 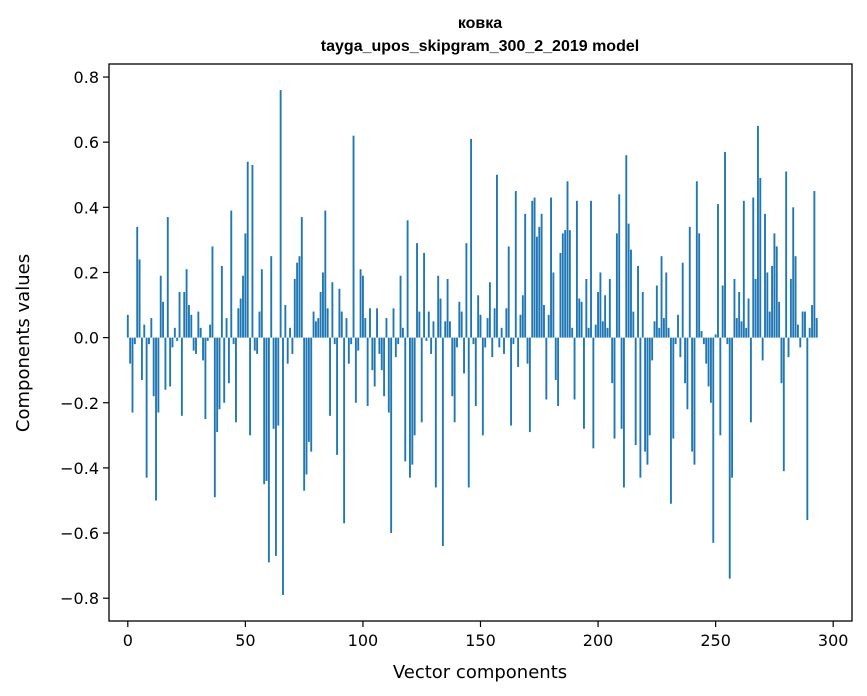 What do you see at coordinates (86, 77) in the screenshot?
I see `y-tick-label: 0.8` at bounding box center [86, 77].